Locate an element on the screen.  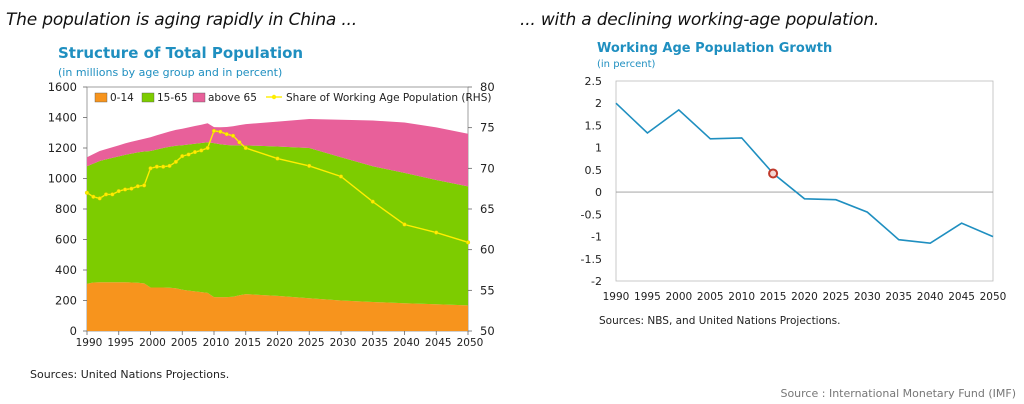
growth-line is located at coordinates (804, 173).